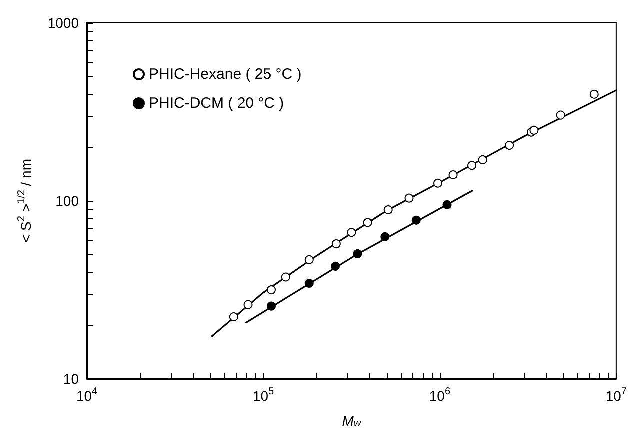  I want to click on legend-label: PHIC-DCM ( 20 °C ), so click(216, 103).